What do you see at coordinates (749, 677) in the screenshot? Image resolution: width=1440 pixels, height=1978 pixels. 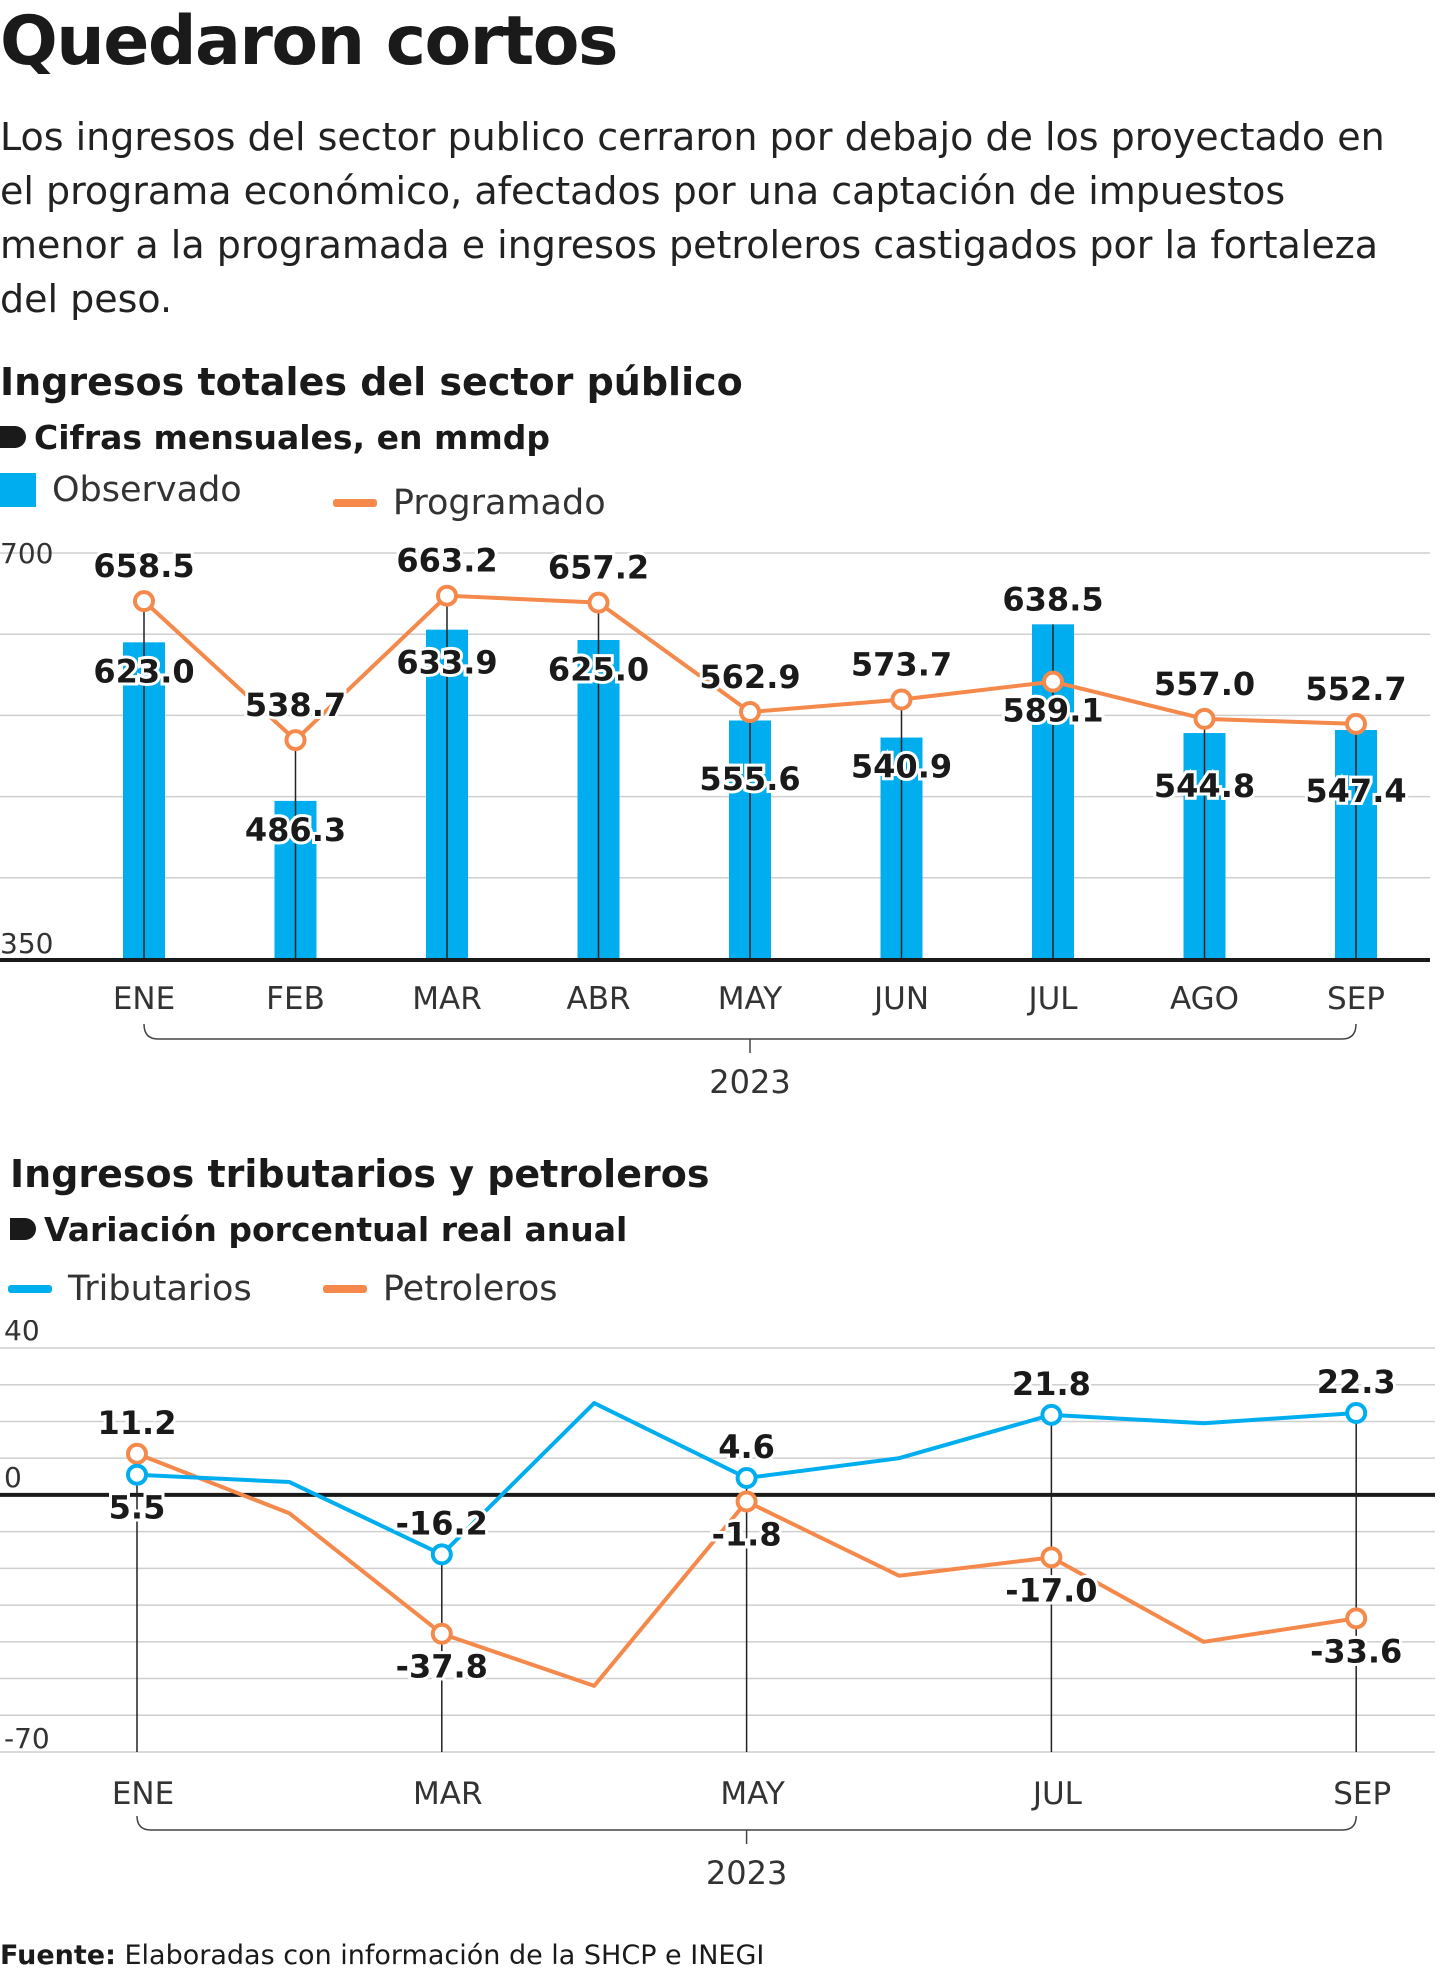 I see `data-label-programado: 562.9` at bounding box center [749, 677].